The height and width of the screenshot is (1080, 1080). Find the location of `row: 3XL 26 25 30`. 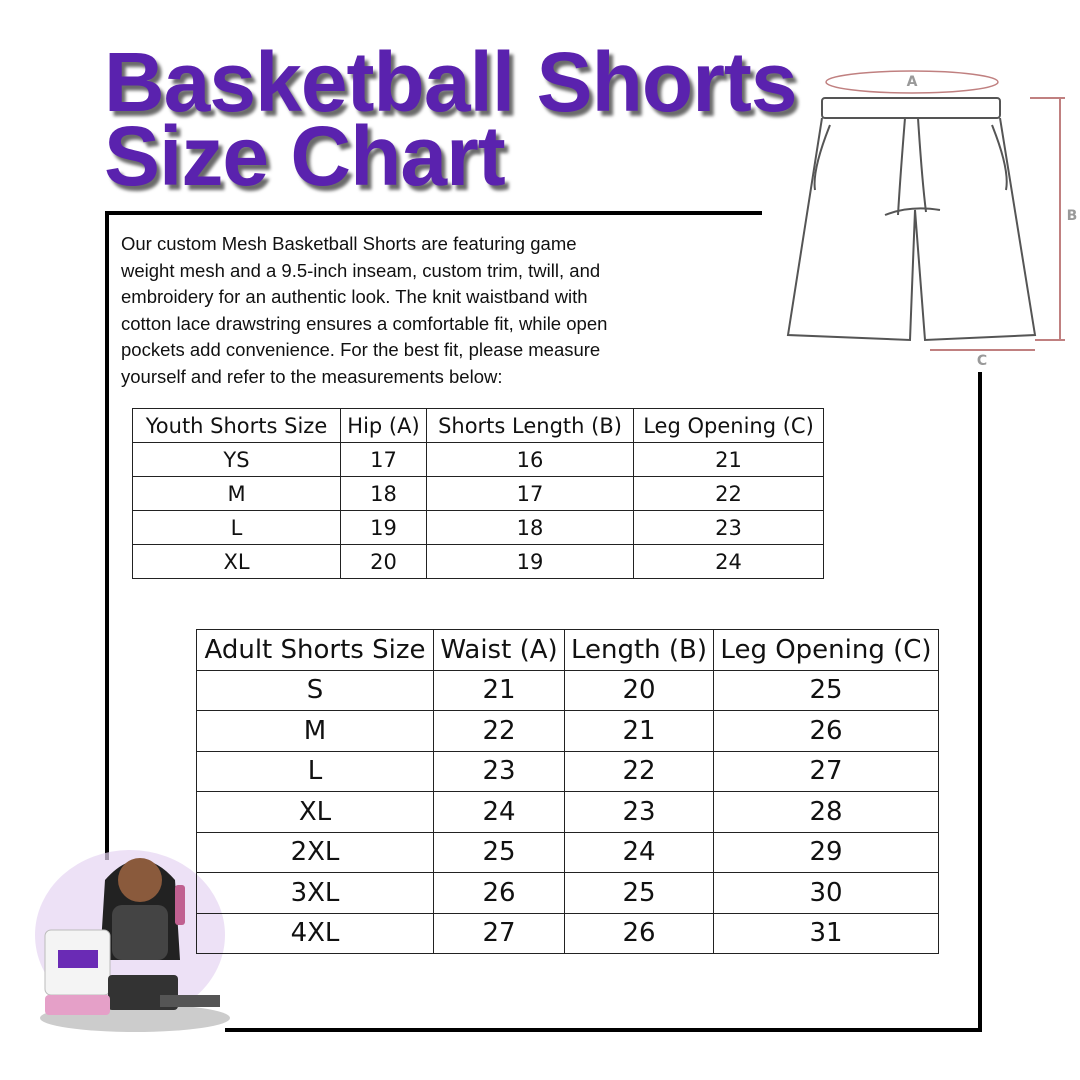

row: 3XL 26 25 30 is located at coordinates (567, 893).